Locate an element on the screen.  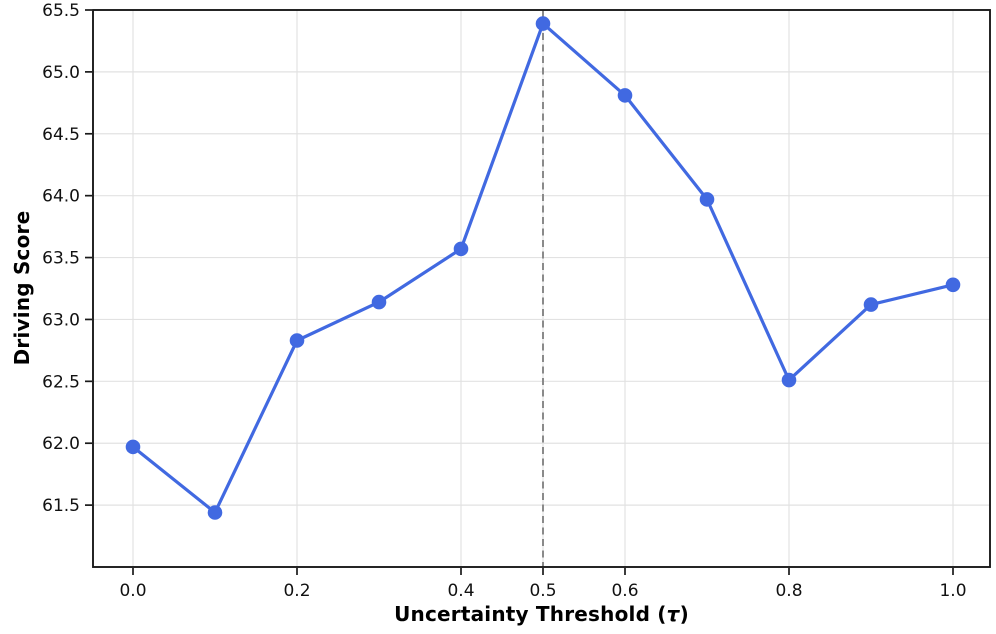
y-tick-label: 62.5 is located at coordinates (61, 382).